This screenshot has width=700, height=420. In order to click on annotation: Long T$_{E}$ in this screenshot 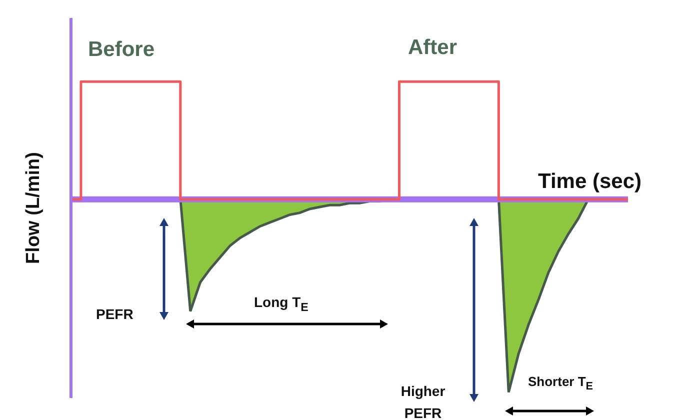, I will do `click(281, 304)`.